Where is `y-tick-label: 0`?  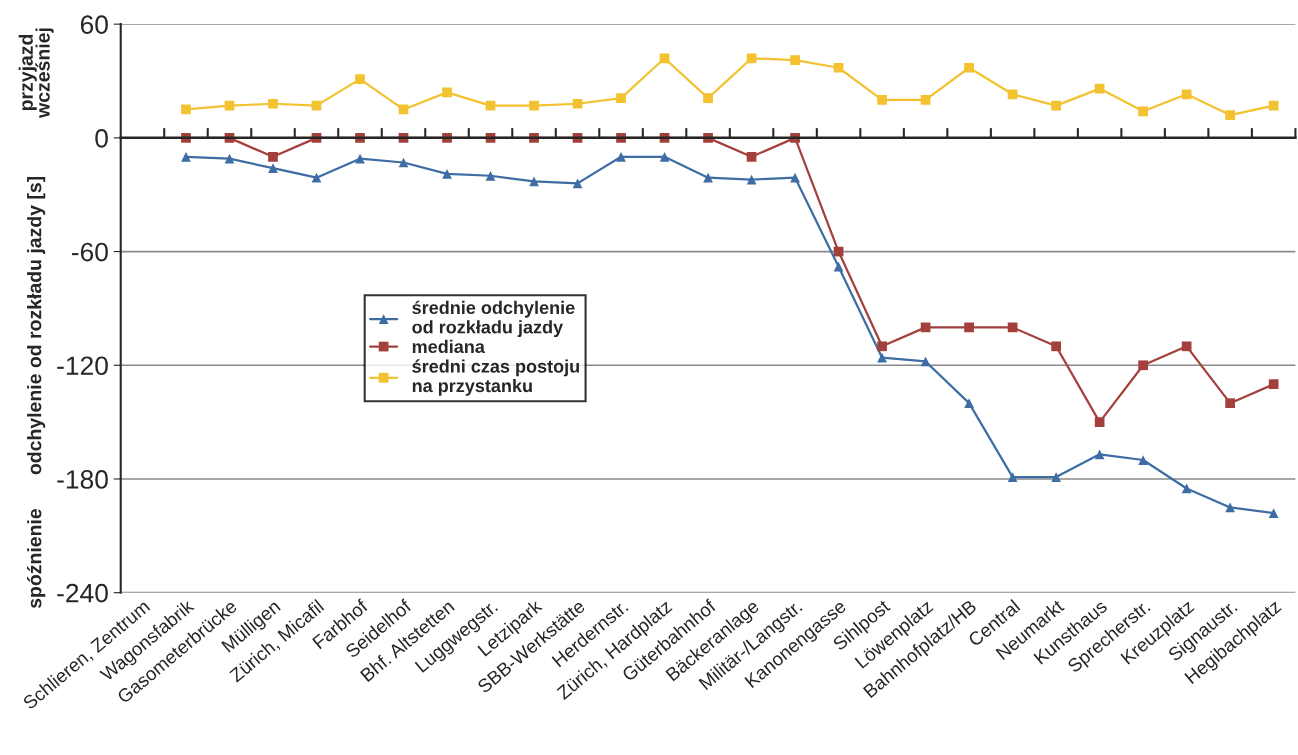 y-tick-label: 0 is located at coordinates (101, 138).